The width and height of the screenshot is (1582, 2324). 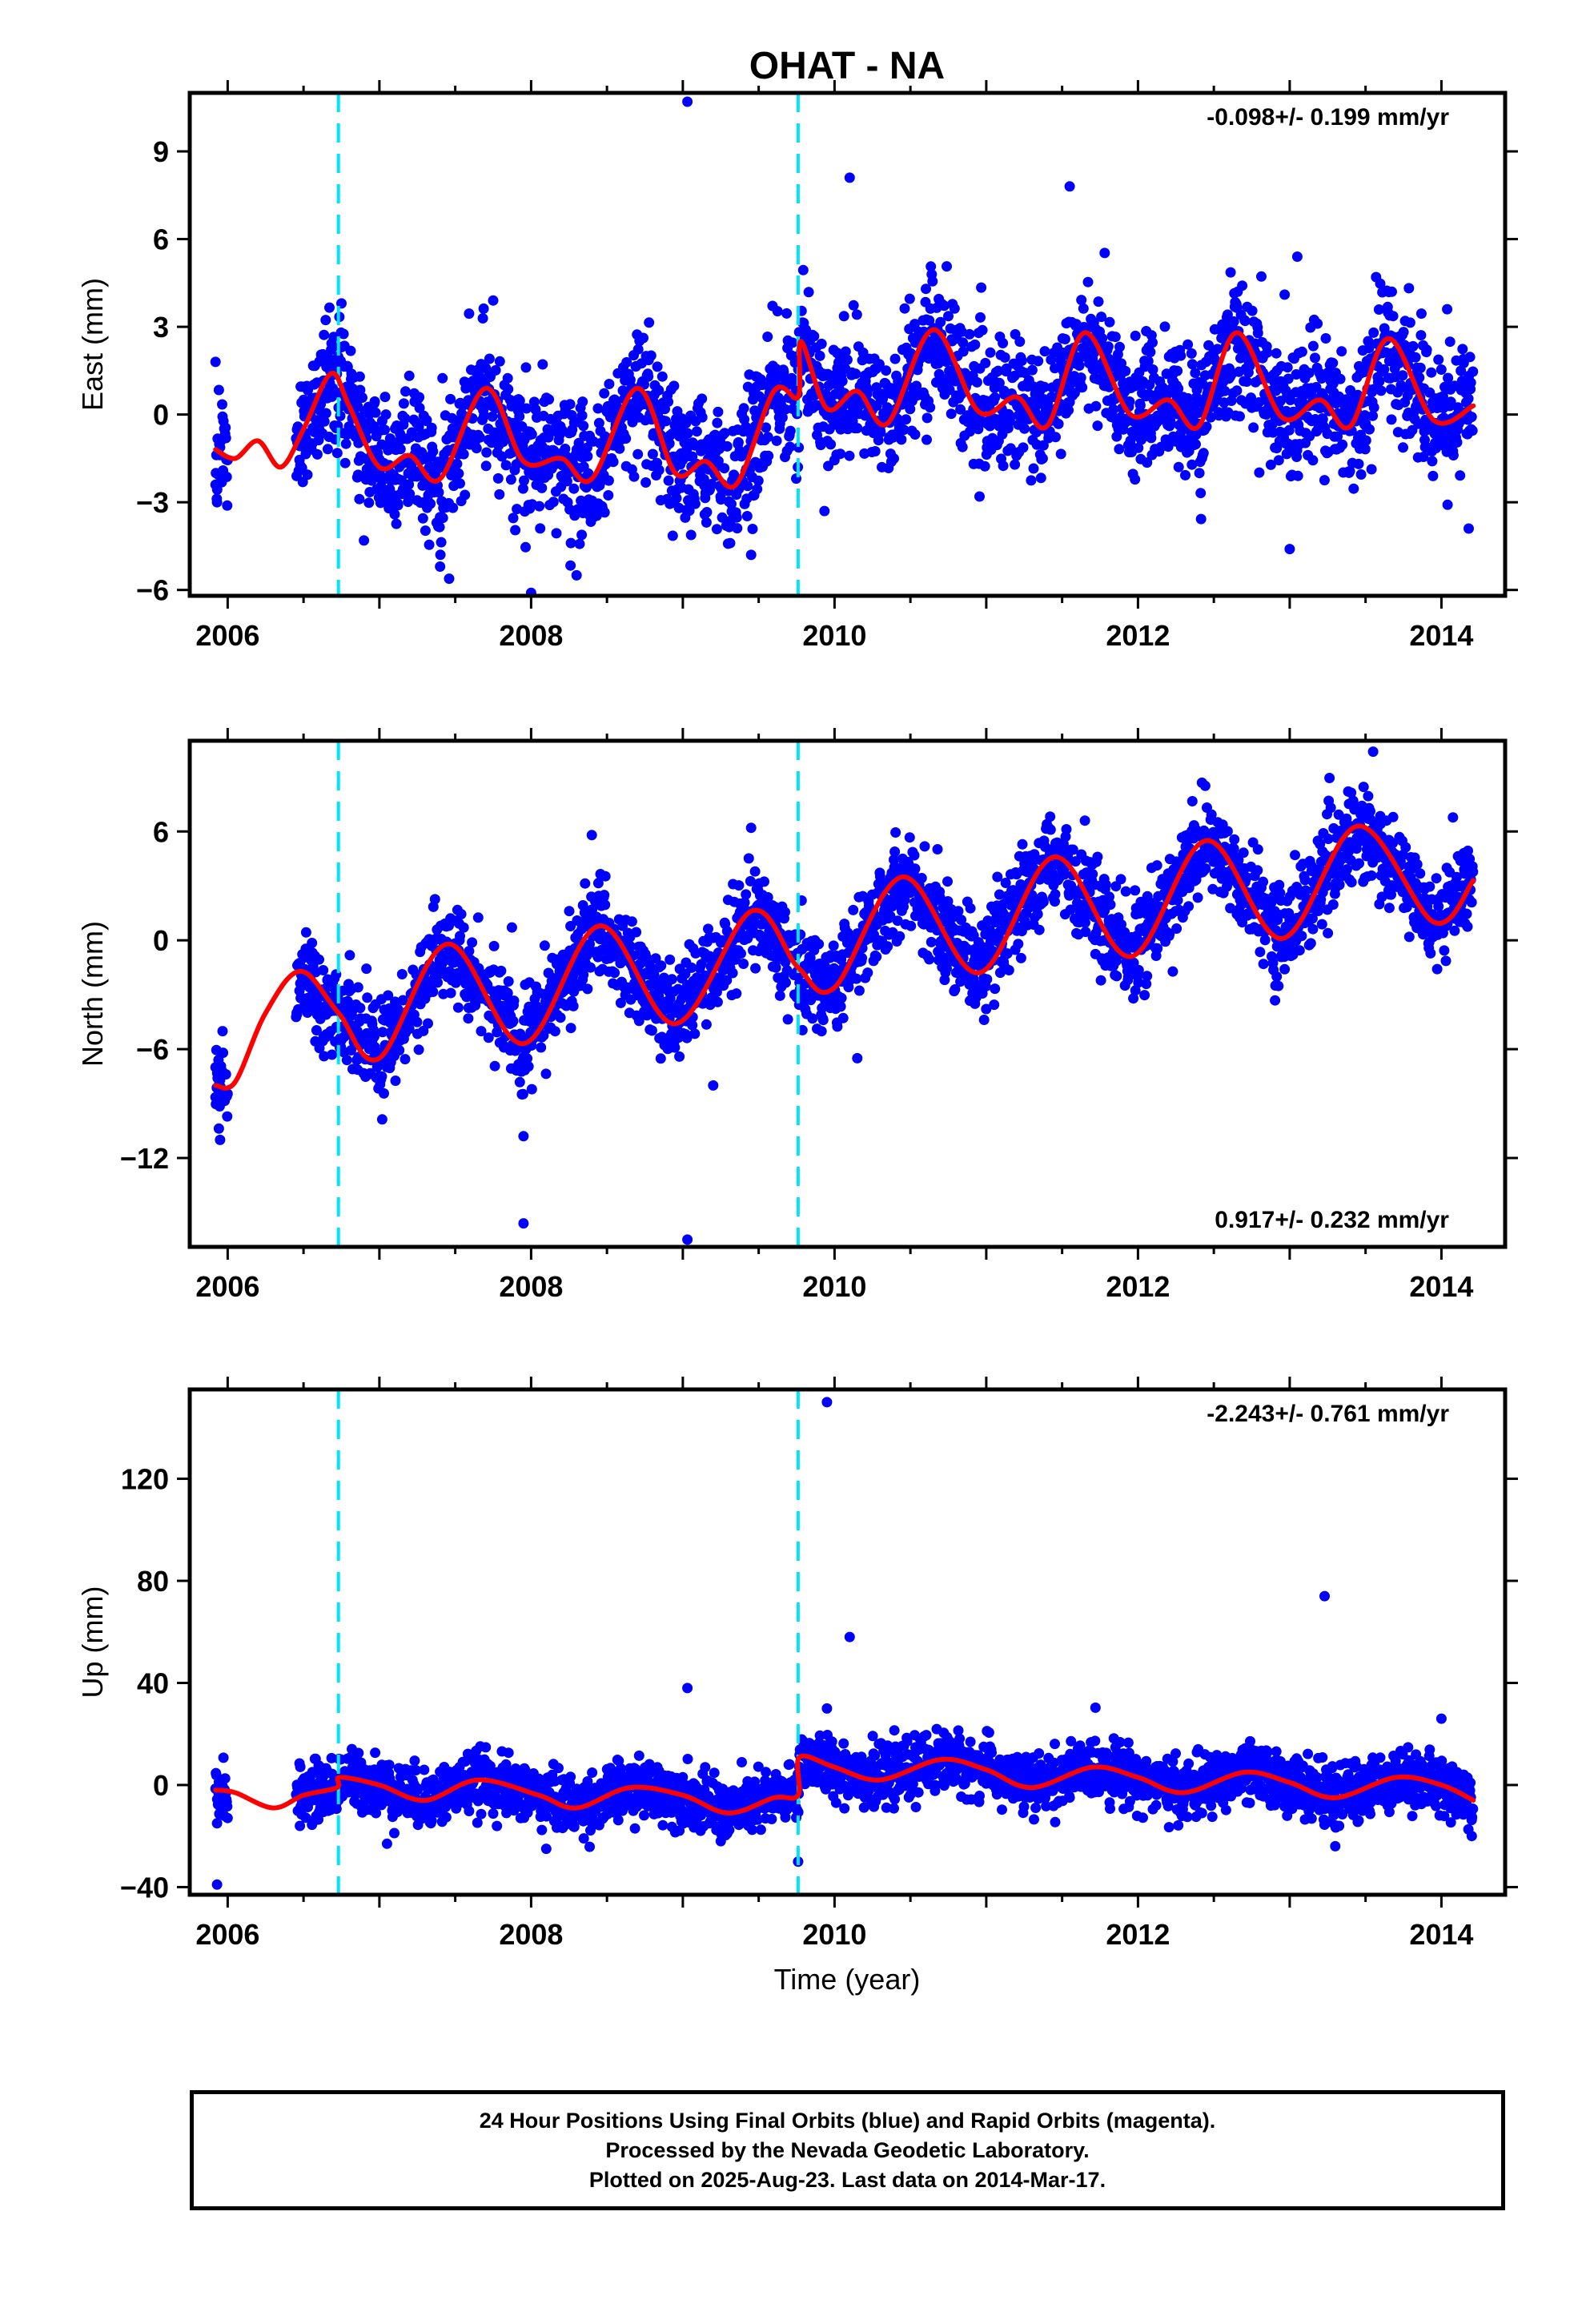 I want to click on y-axis-label: East (mm), so click(x=92, y=344).